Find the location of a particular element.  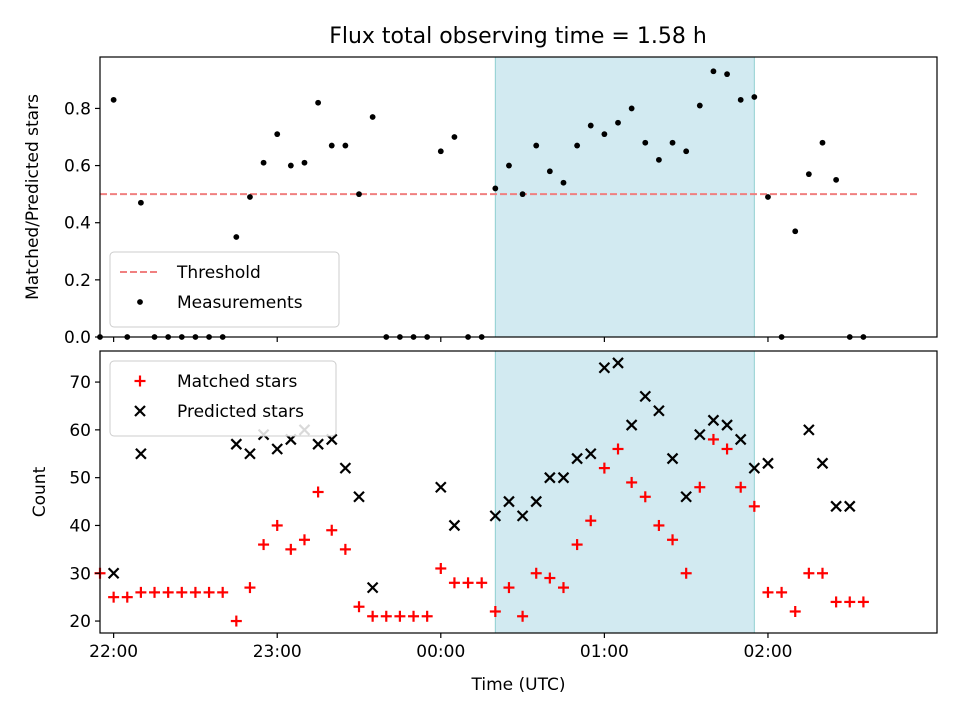

y-tick-label: 0.0 is located at coordinates (77, 338).